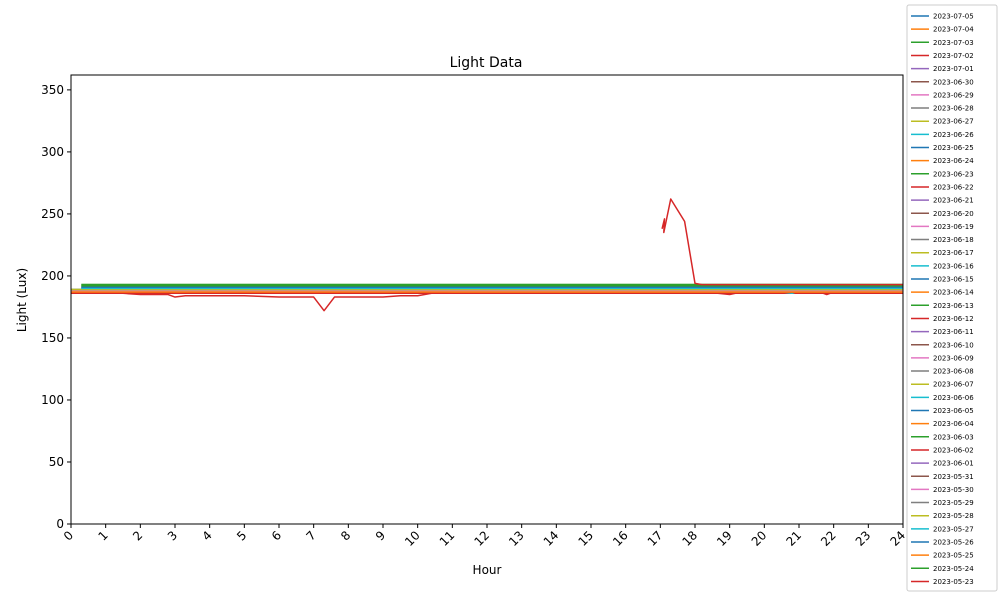 The height and width of the screenshot is (600, 1000). Describe the element at coordinates (953, 464) in the screenshot. I see `legend-entry-label: 2023-06-01` at that location.